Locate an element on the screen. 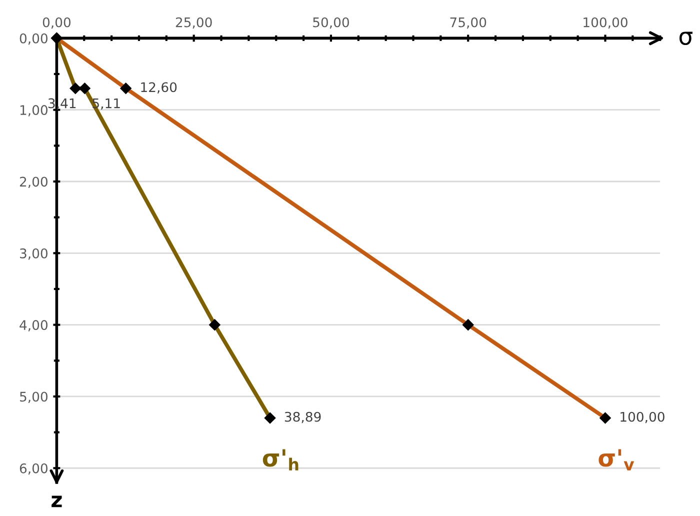 This screenshot has width=700, height=516. annotation: 12,60 is located at coordinates (159, 88).